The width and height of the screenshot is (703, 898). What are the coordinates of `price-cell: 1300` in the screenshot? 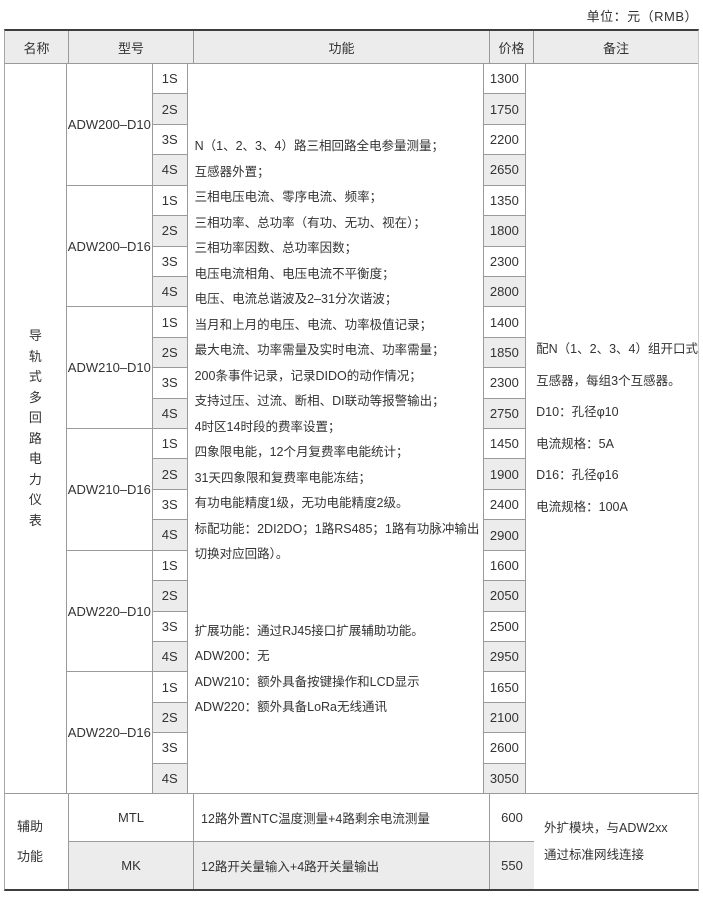 It's located at (504, 79).